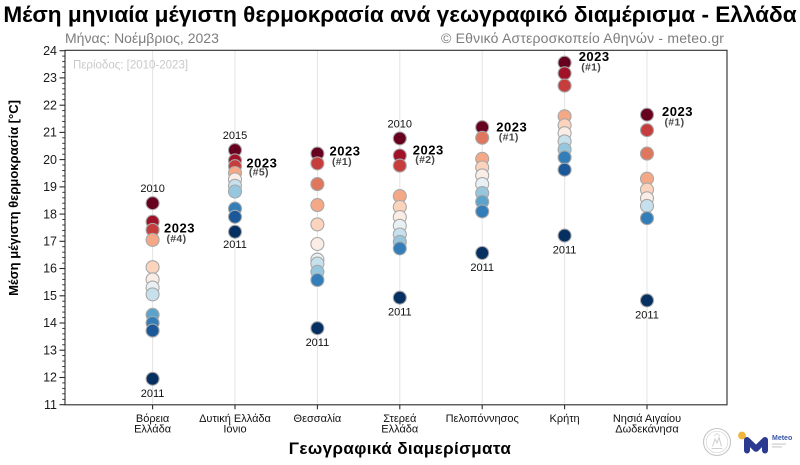  What do you see at coordinates (235, 419) in the screenshot?
I see `svg-text: Δυτική Ελλάδα` at bounding box center [235, 419].